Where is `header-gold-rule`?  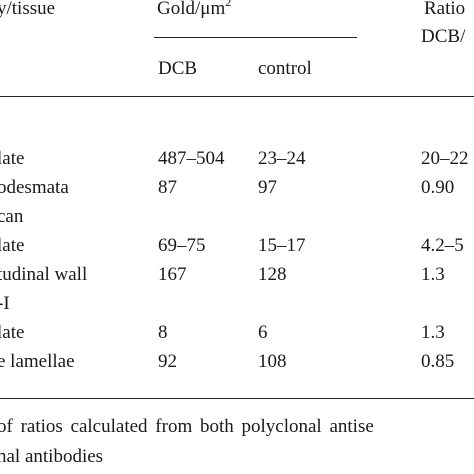 header-gold-rule is located at coordinates (255, 37).